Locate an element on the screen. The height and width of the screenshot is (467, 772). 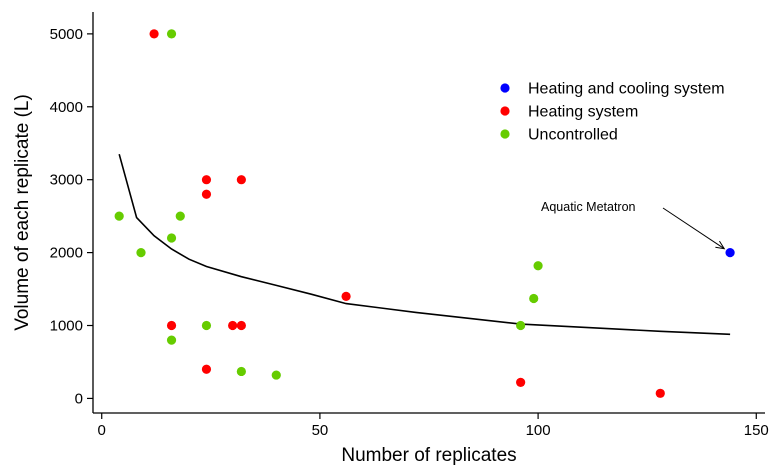
y-tick-label: 1000 is located at coordinates (66, 326).